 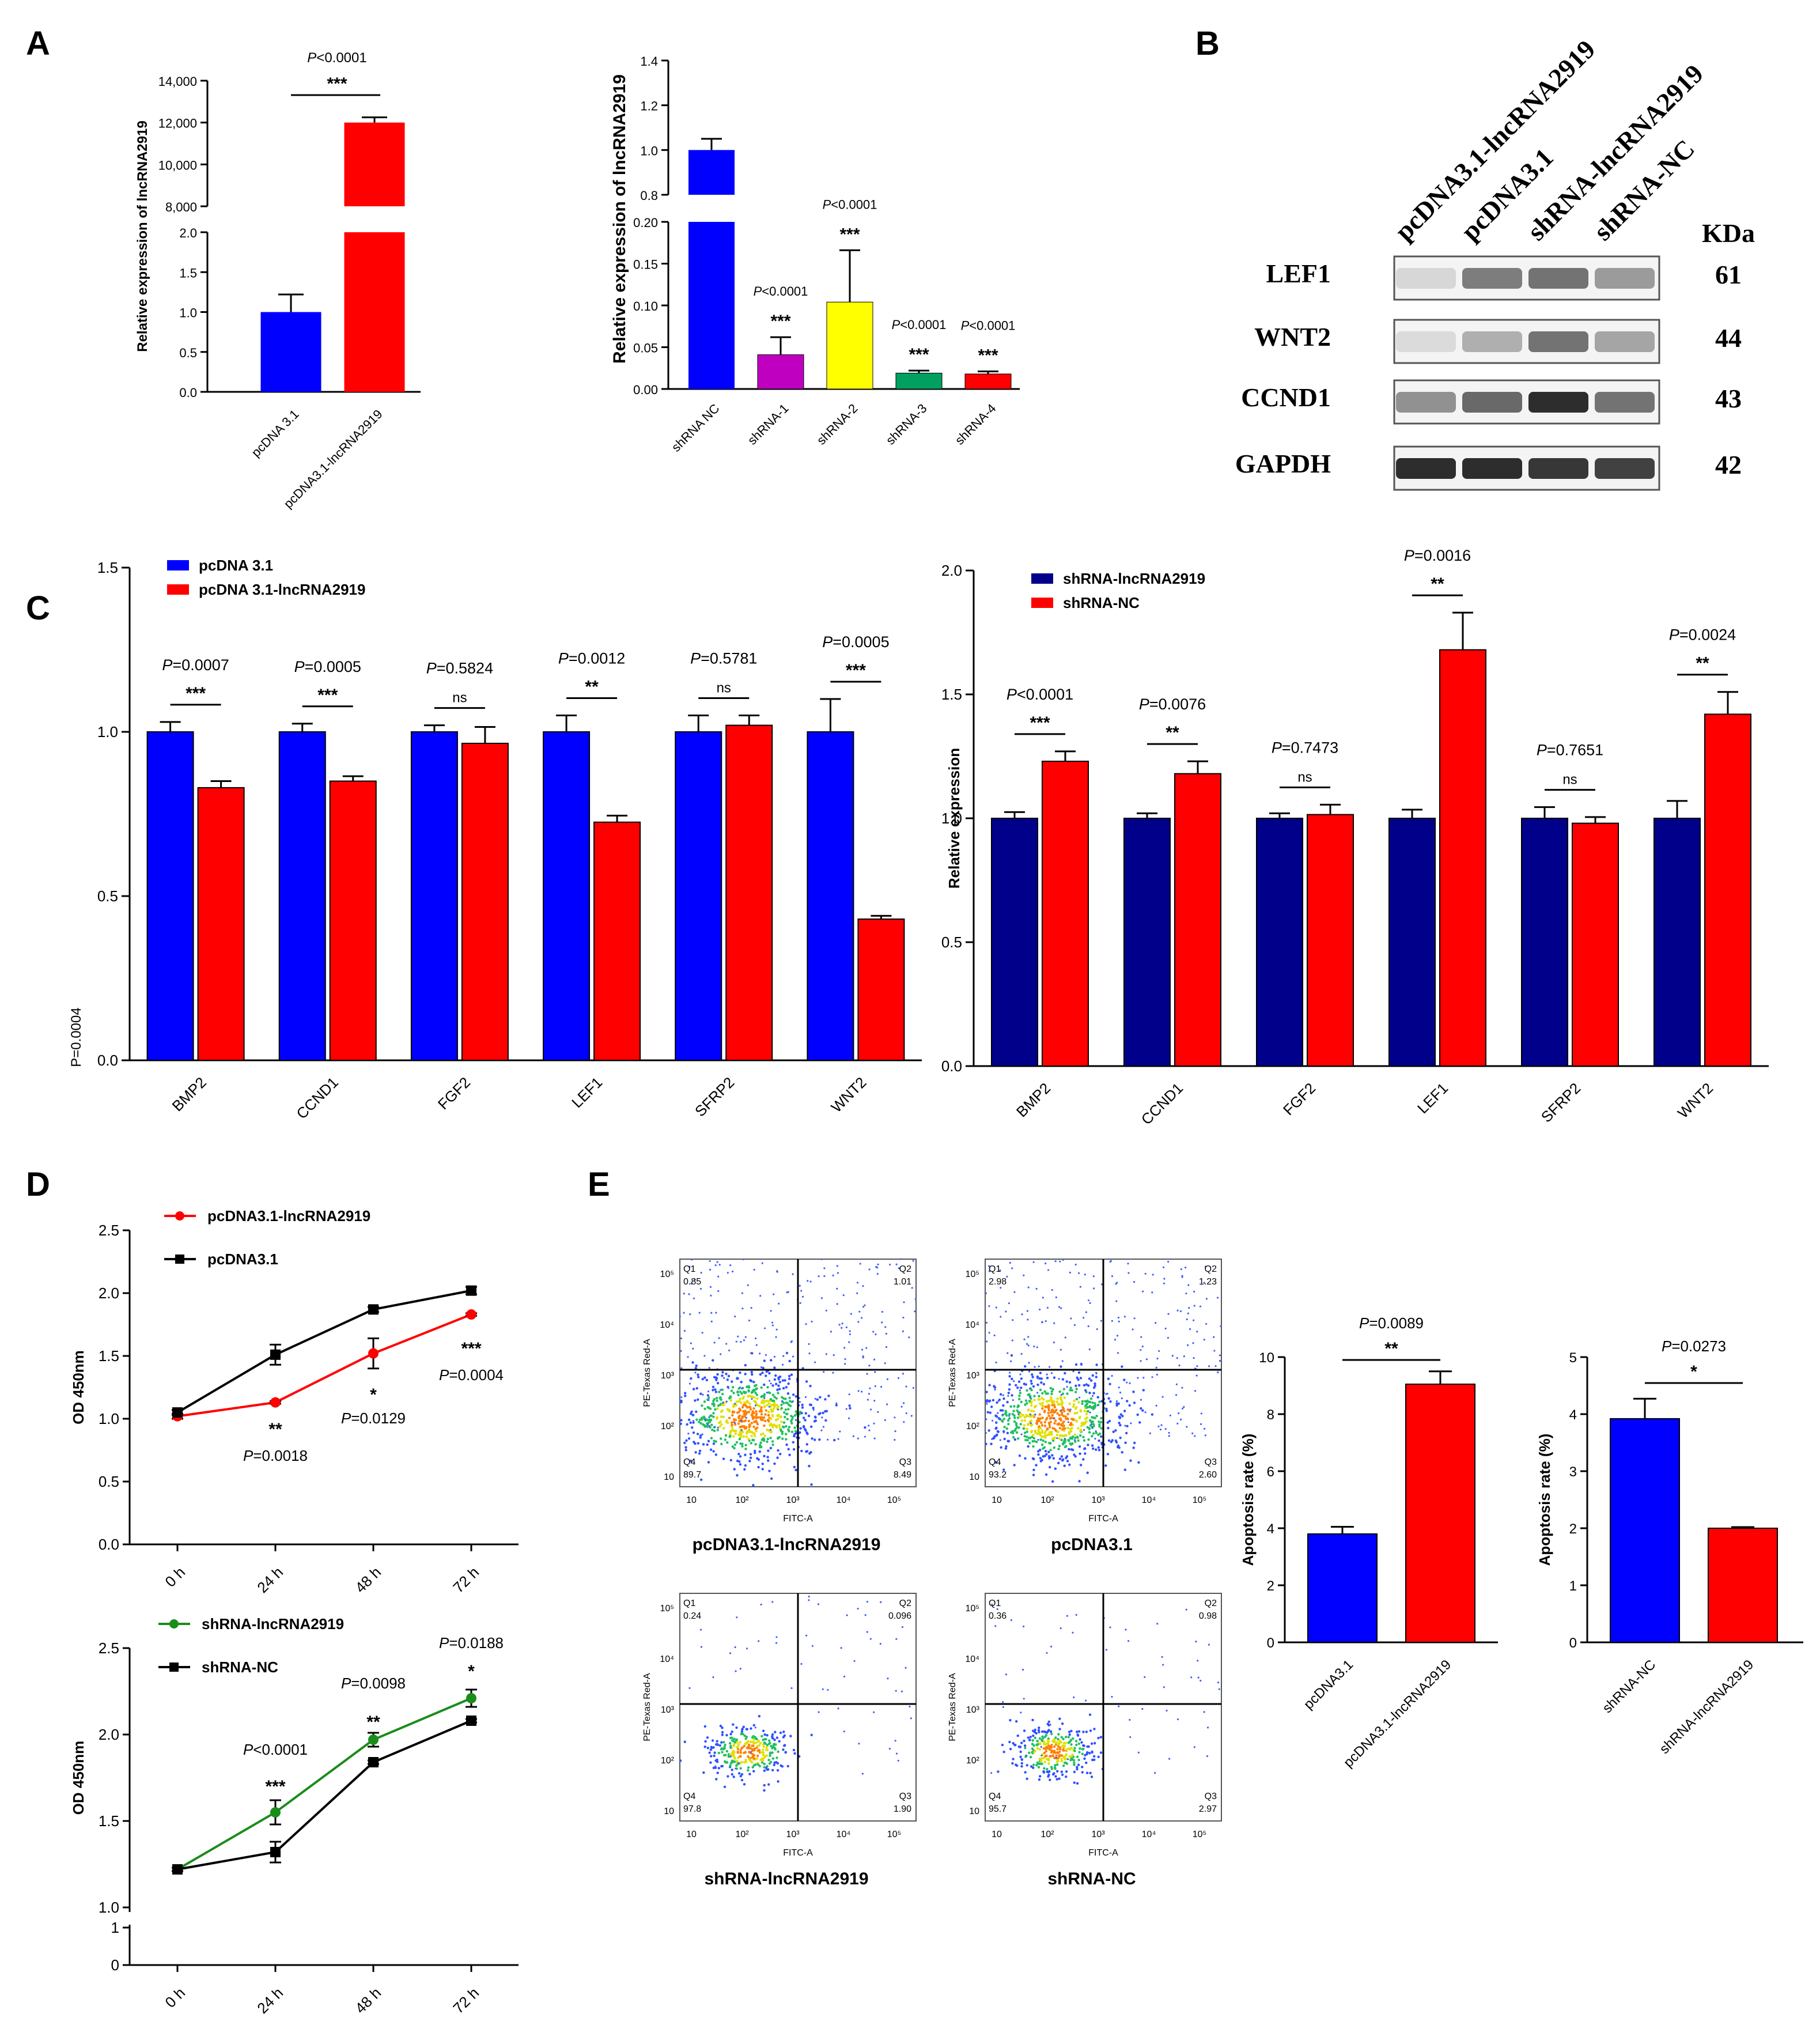 What do you see at coordinates (975, 424) in the screenshot?
I see `x-tick-label: shRNA-4` at bounding box center [975, 424].